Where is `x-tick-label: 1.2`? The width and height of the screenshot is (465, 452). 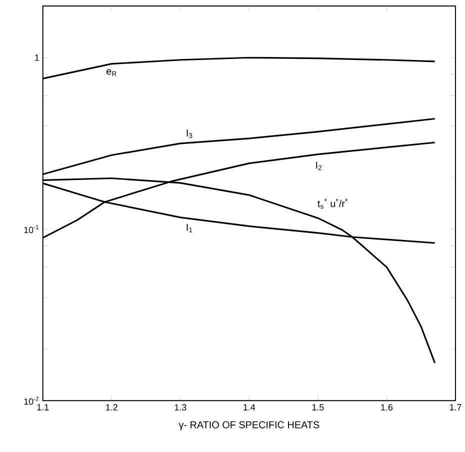 x-tick-label: 1.2 is located at coordinates (112, 407).